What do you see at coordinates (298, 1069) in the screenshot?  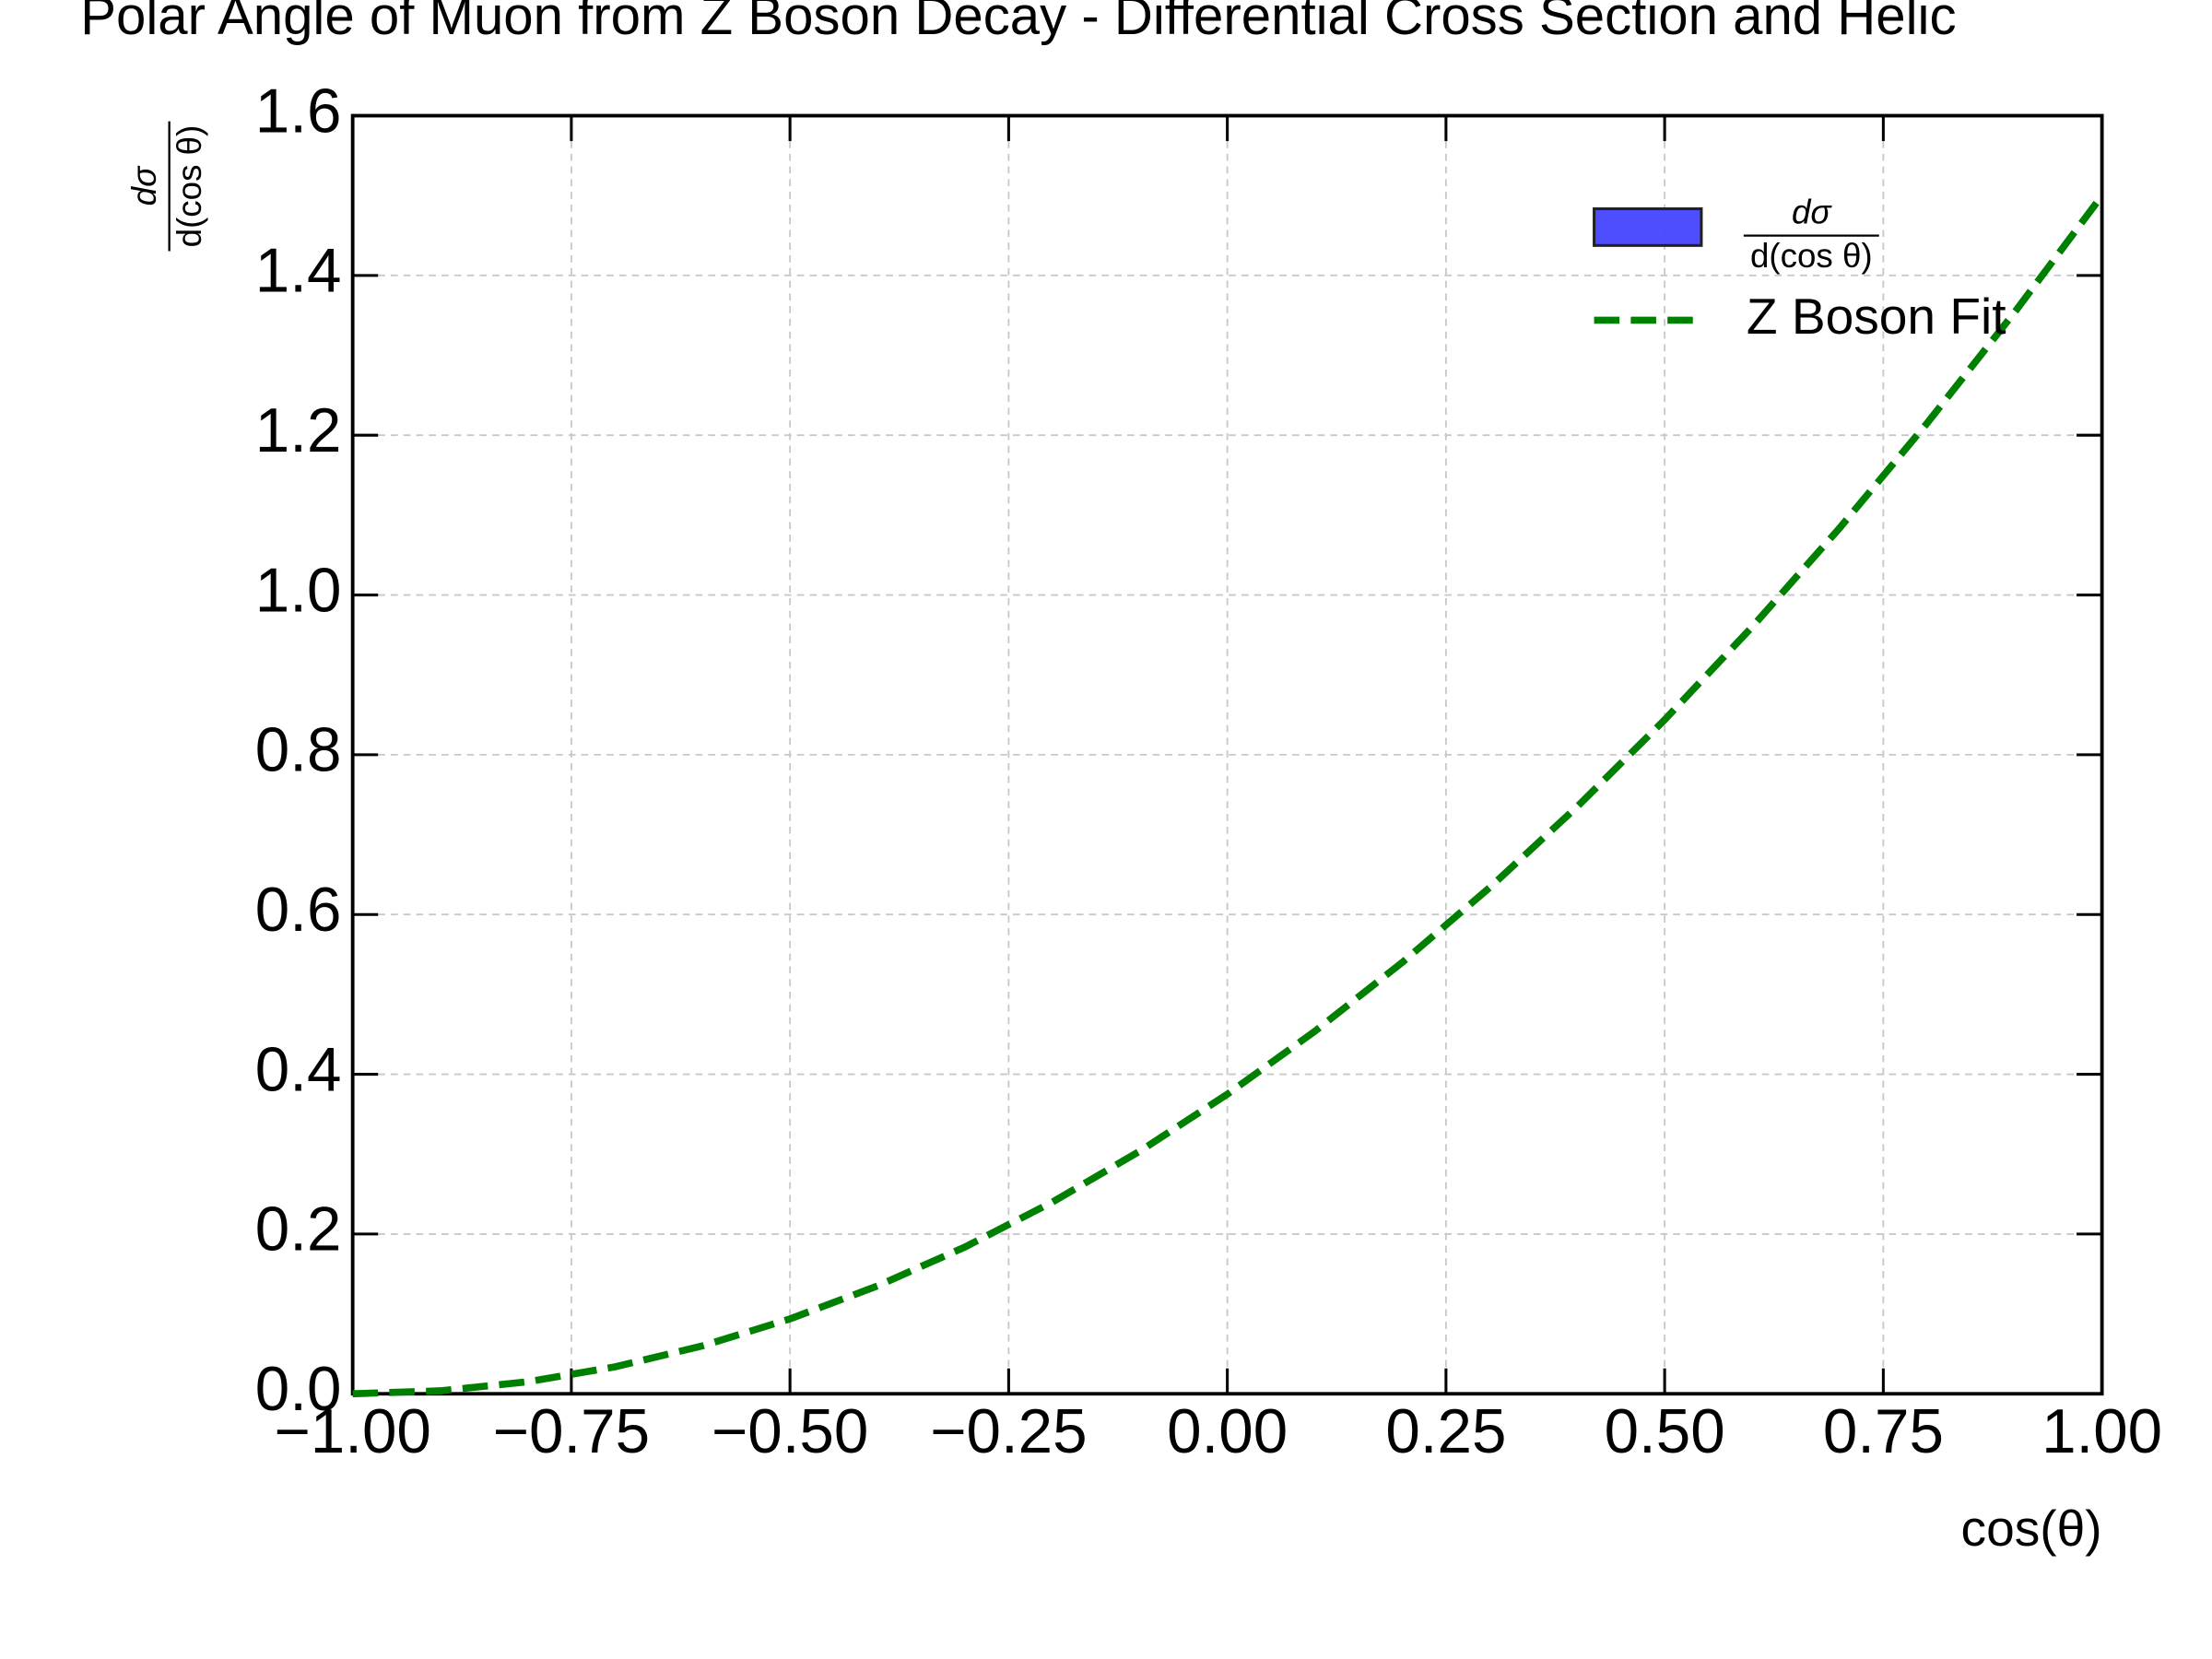 I see `y-tick-label: 0.4` at bounding box center [298, 1069].